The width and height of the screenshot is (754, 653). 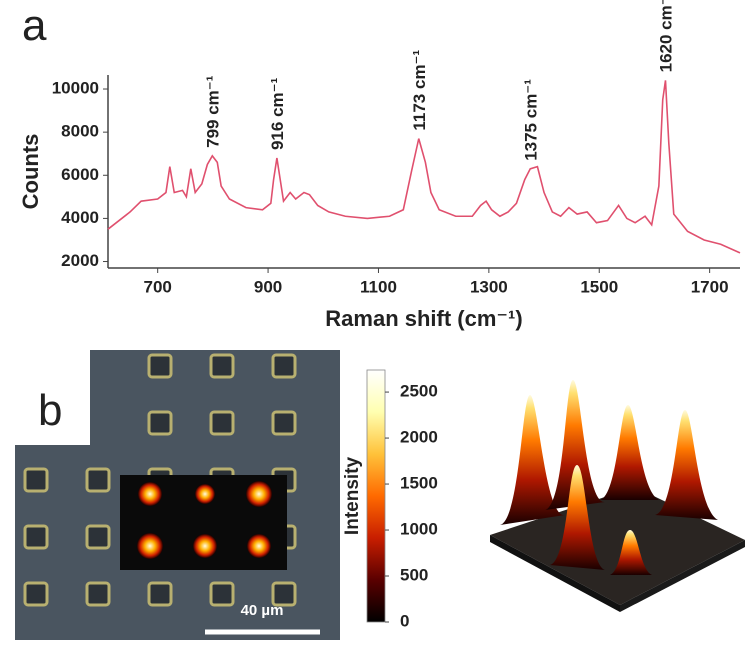 What do you see at coordinates (277, 113) in the screenshot?
I see `peak-annotation: 916 cm⁻¹` at bounding box center [277, 113].